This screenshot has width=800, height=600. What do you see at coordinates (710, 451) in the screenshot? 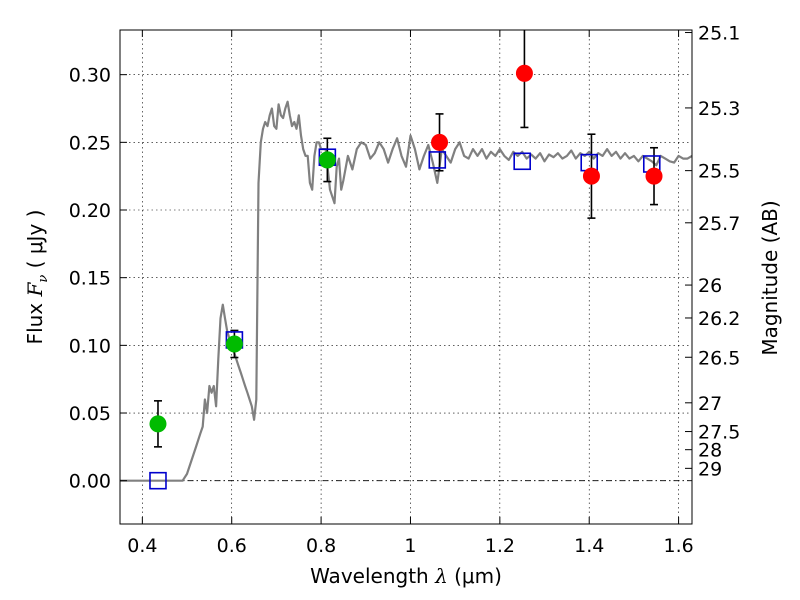
I see `y2-tick-label: 28` at bounding box center [710, 451].